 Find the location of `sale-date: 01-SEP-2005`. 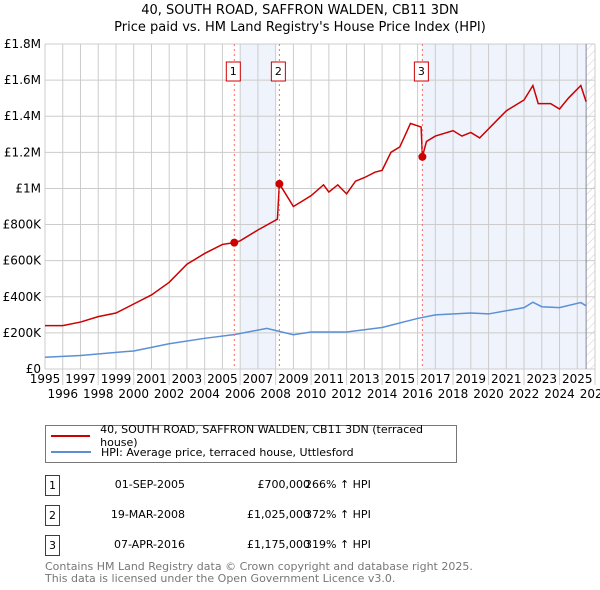

sale-date: 01-SEP-2005 is located at coordinates (149, 484).